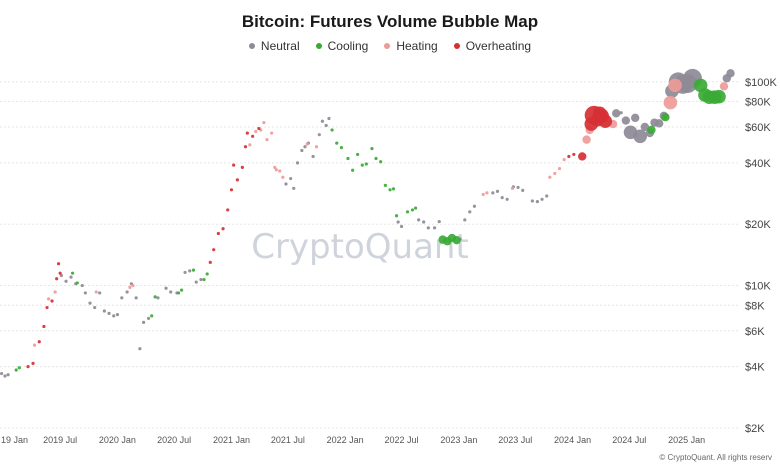 The height and width of the screenshot is (470, 780). What do you see at coordinates (498, 46) in the screenshot?
I see `legend-label-overheating: Overheating` at bounding box center [498, 46].